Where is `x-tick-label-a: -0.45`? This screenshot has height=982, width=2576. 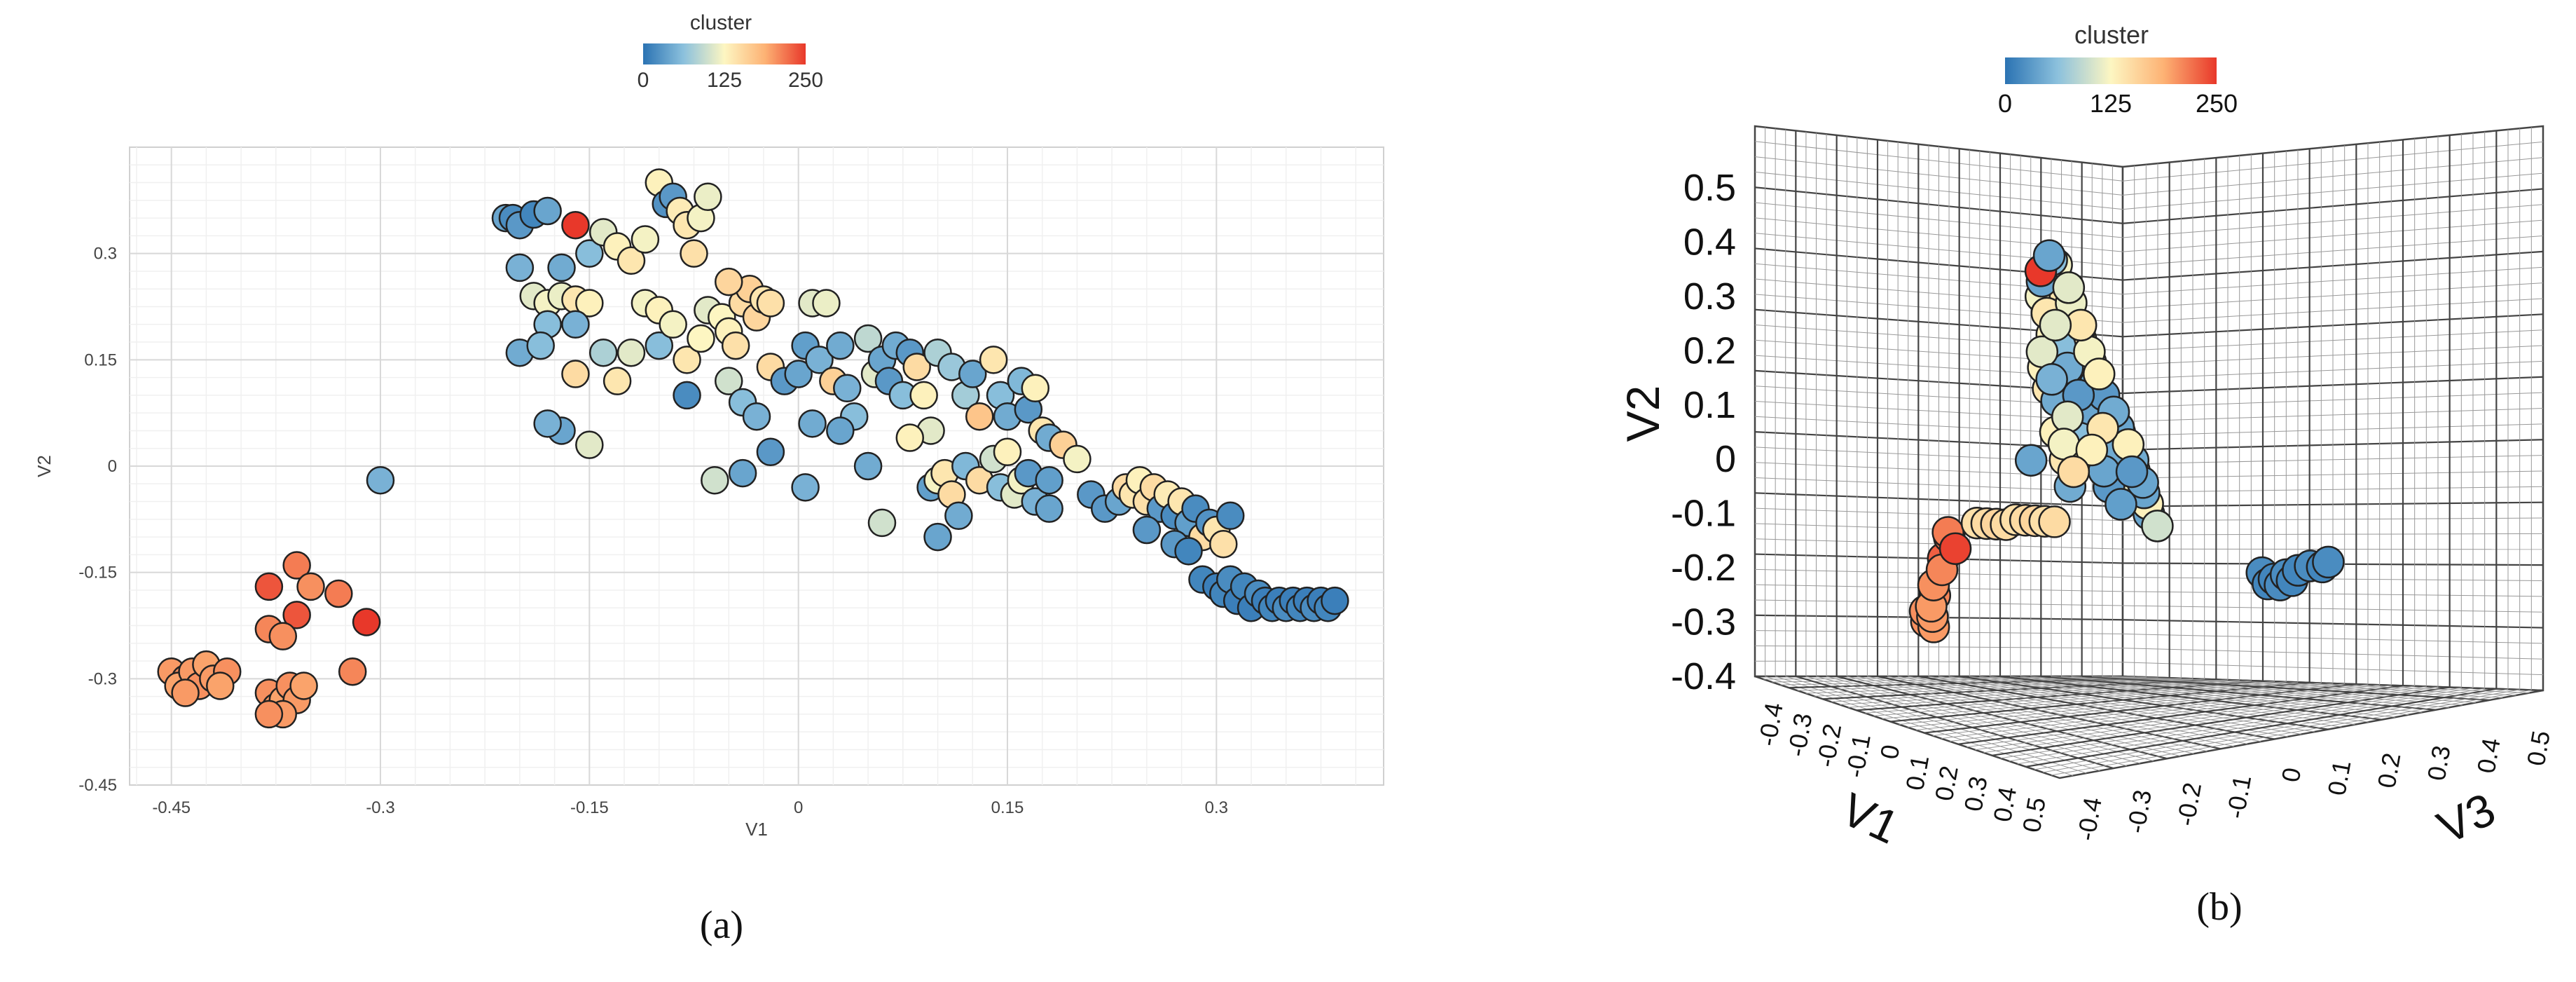 x-tick-label-a: -0.45 is located at coordinates (171, 807).